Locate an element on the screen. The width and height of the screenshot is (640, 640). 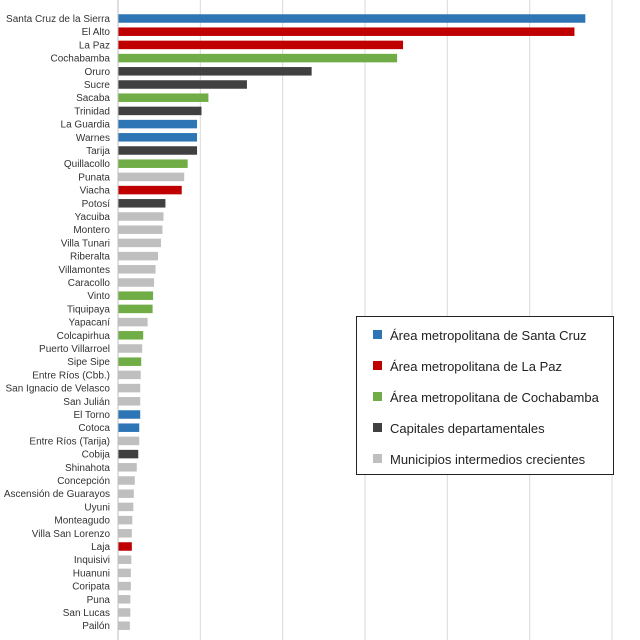
legend-label: Capitales departamentales is located at coordinates (467, 429).